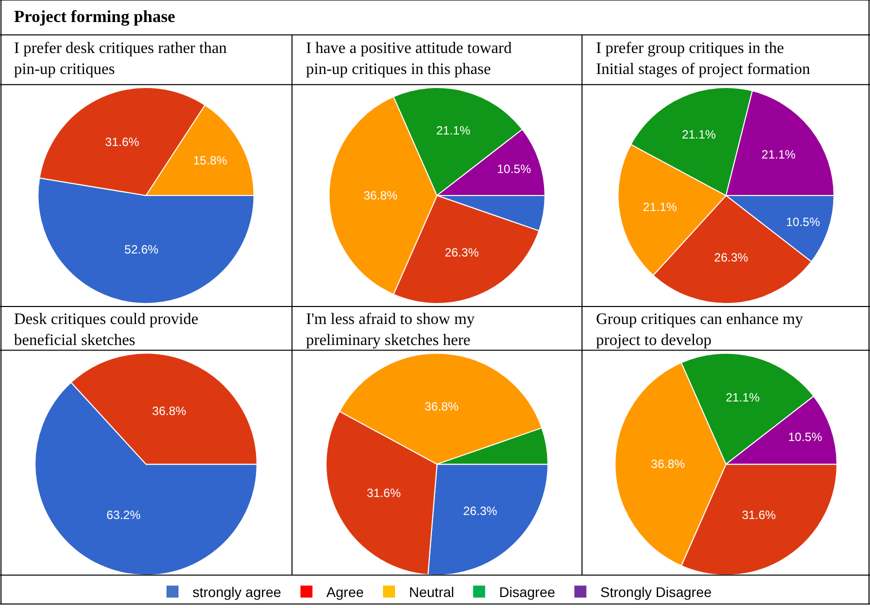 This screenshot has width=870, height=608. What do you see at coordinates (120, 59) in the screenshot?
I see `chart-title: I prefer desk critiques rather than pin-up critiques` at bounding box center [120, 59].